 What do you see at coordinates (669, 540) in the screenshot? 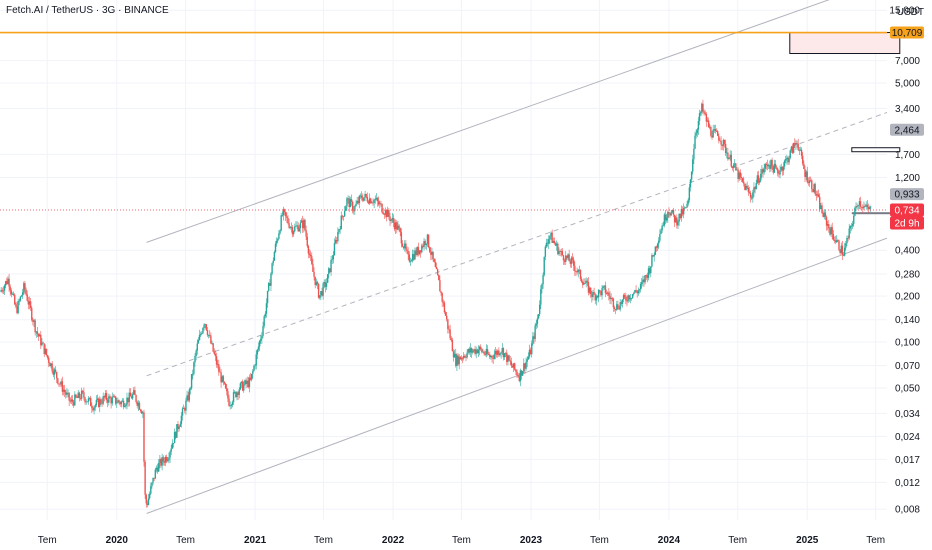
I see `x-tick-label: 2024` at bounding box center [669, 540].